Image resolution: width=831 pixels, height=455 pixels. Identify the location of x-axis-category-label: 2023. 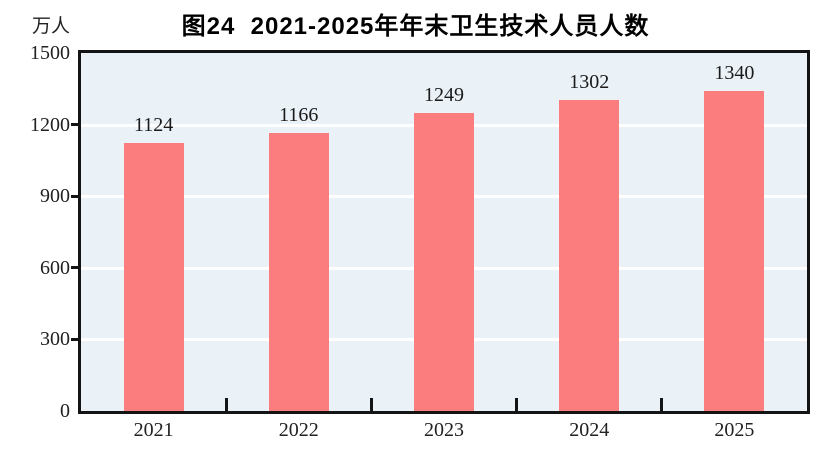
(443, 430).